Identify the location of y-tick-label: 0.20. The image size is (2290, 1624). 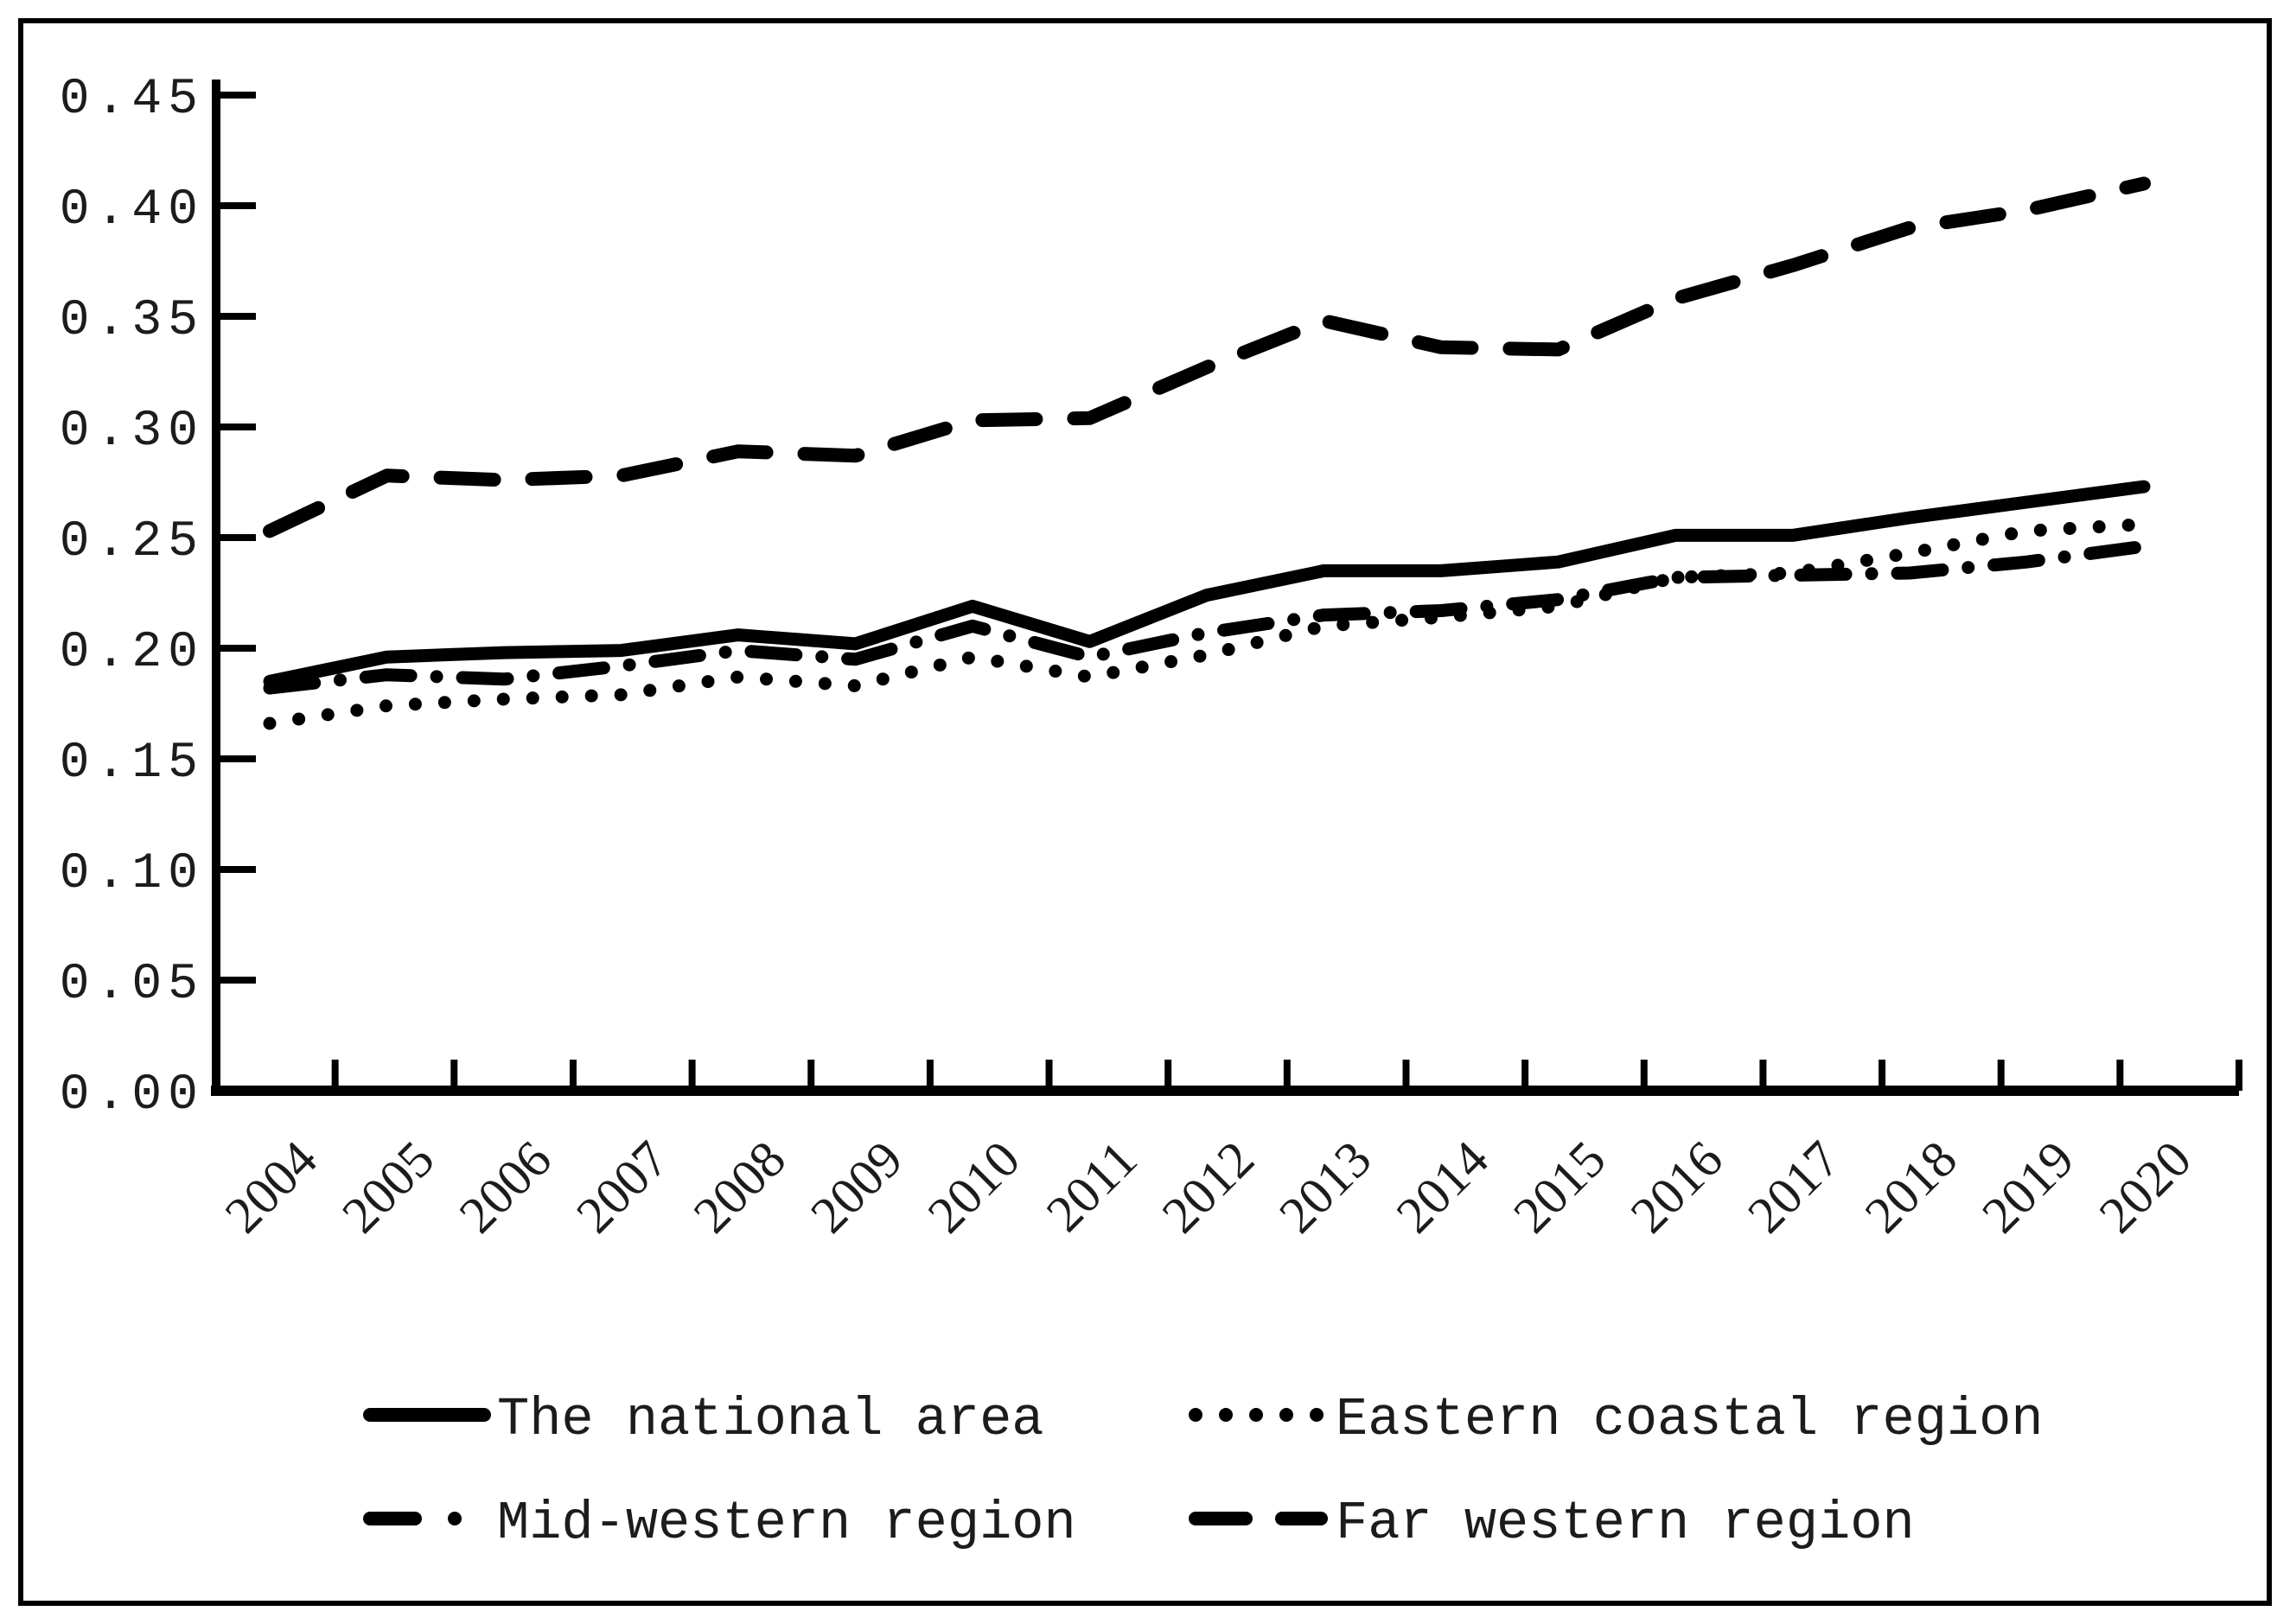
(132, 653).